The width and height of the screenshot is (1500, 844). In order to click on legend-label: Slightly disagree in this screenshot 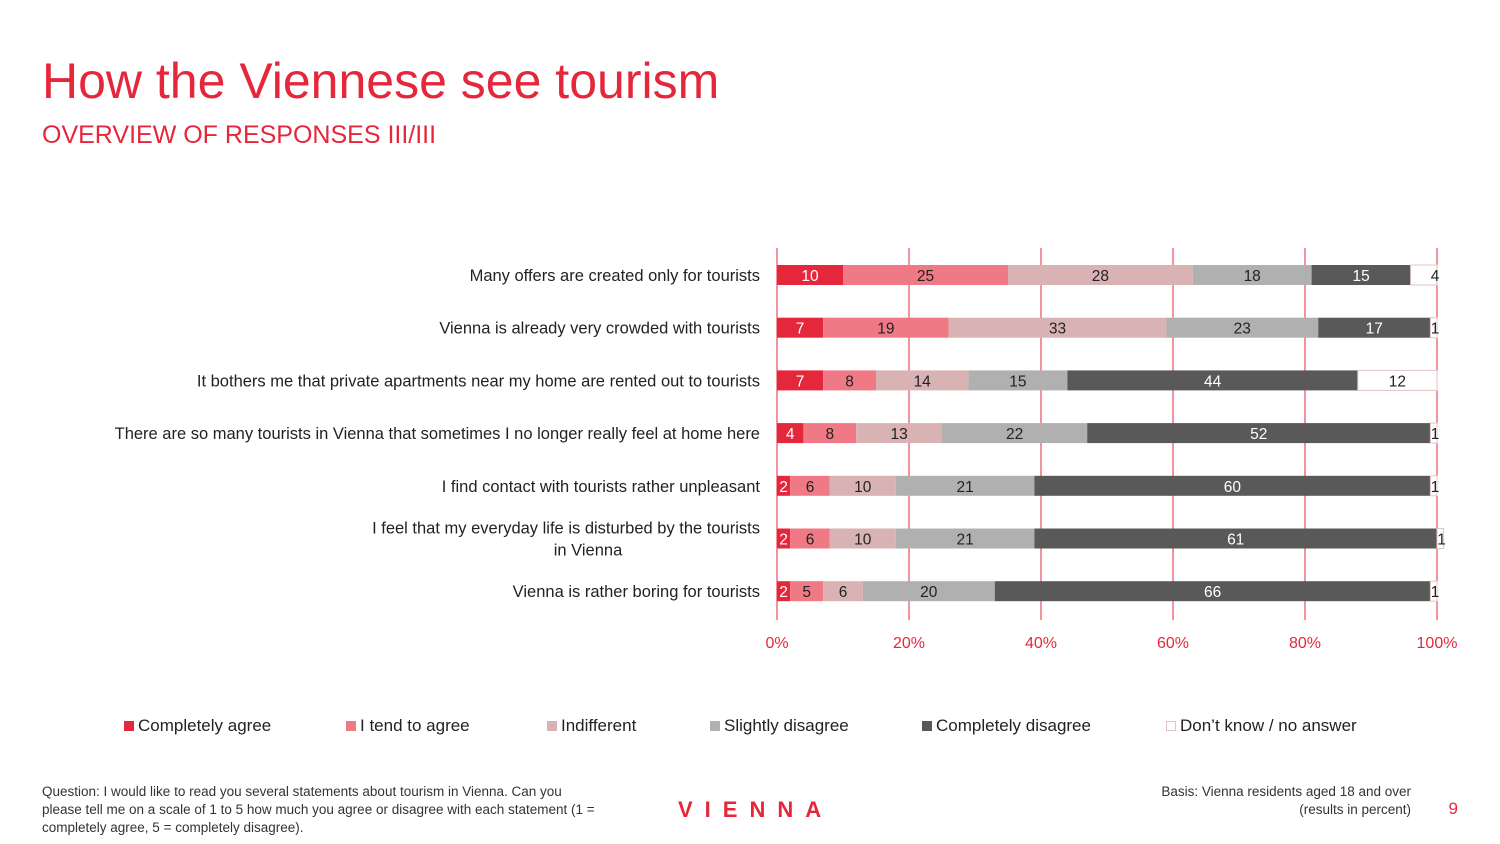, I will do `click(786, 725)`.